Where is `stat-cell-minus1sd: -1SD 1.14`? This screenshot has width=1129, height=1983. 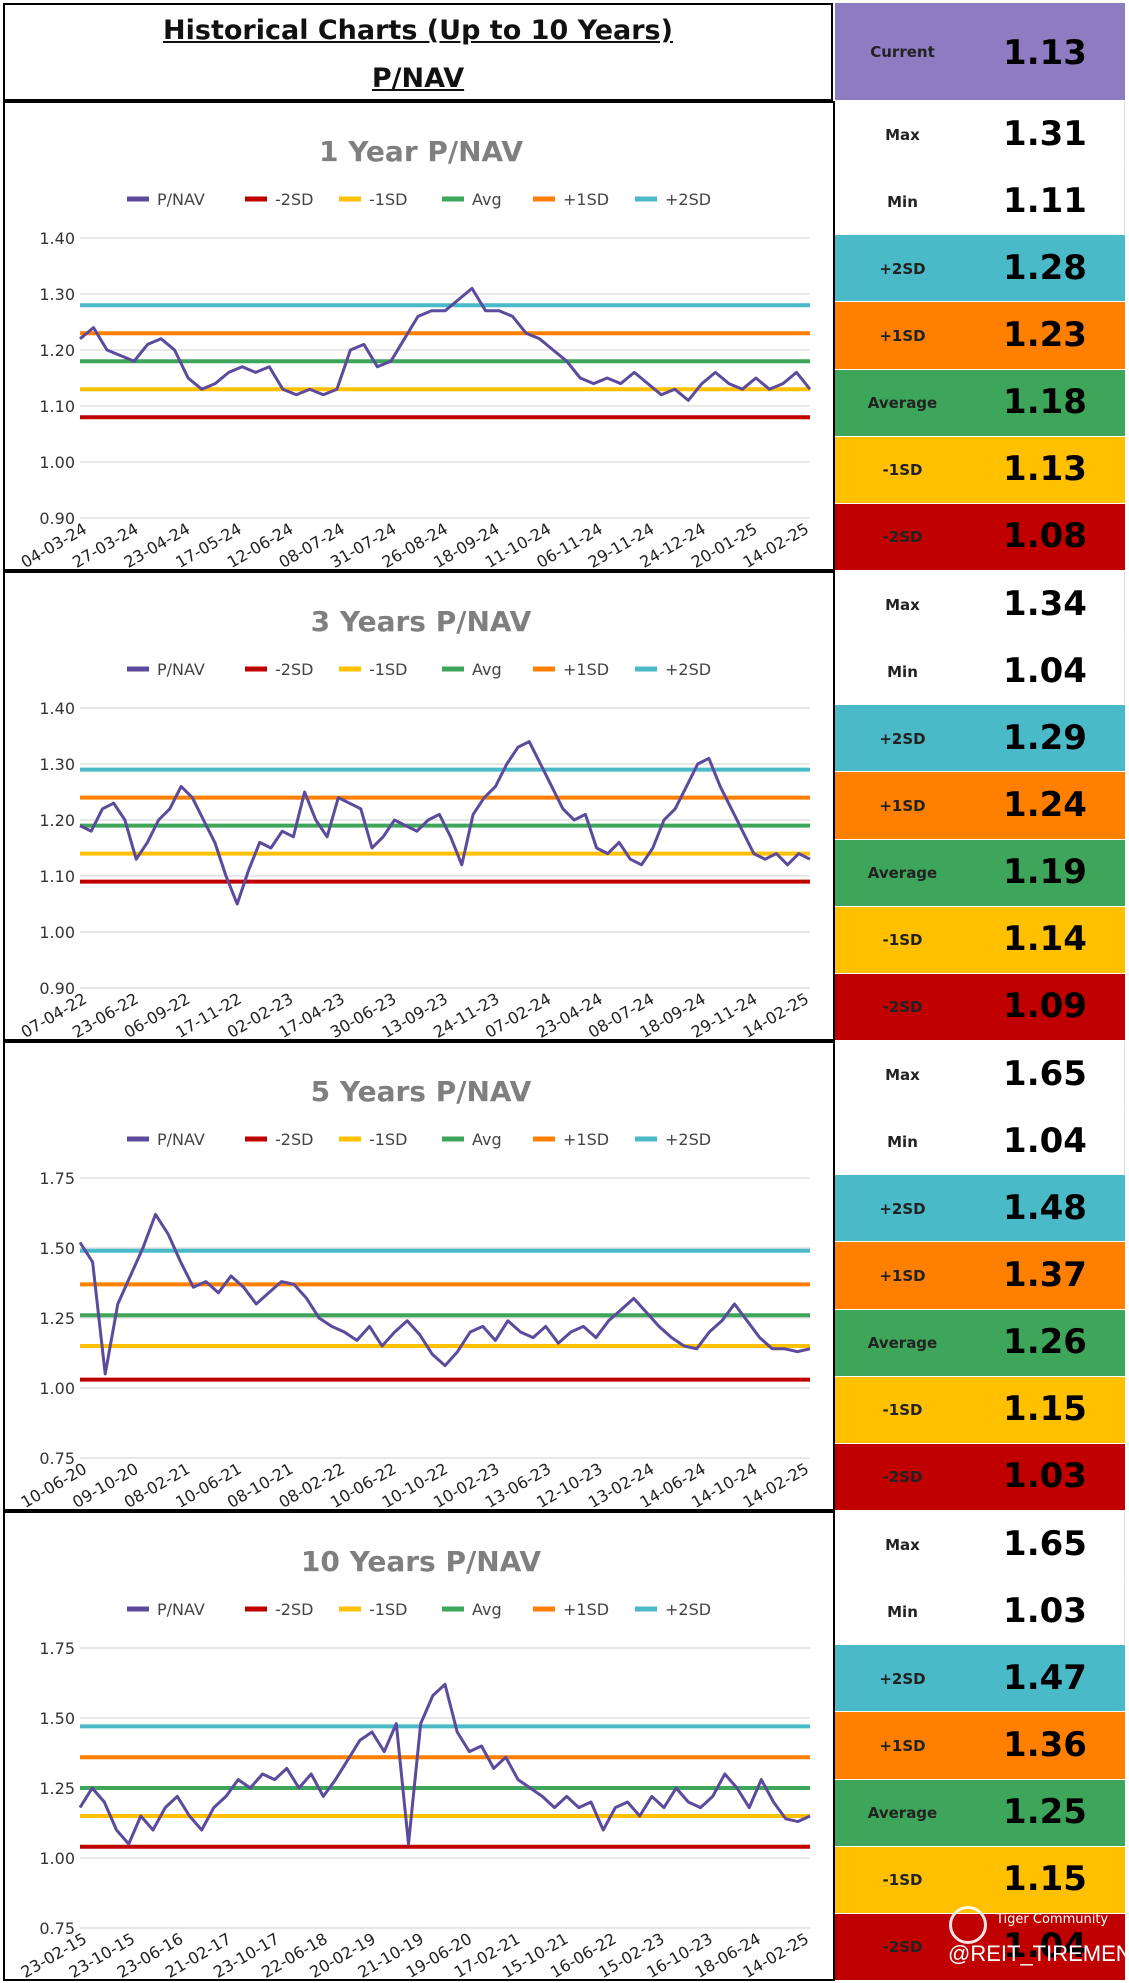 stat-cell-minus1sd: -1SD 1.14 is located at coordinates (980, 940).